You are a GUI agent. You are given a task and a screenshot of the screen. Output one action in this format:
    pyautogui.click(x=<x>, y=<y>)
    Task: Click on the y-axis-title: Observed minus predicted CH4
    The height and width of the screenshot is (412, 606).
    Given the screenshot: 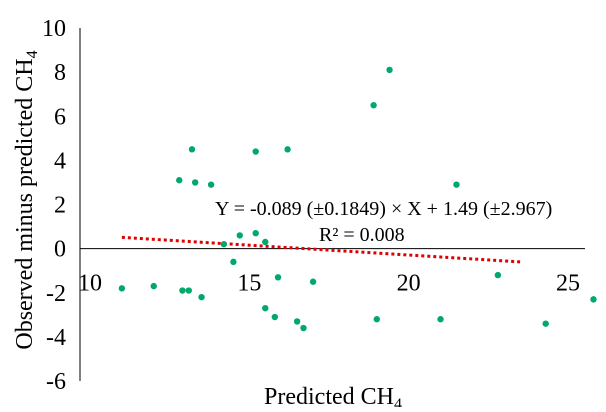 What is the action you would take?
    pyautogui.click(x=26, y=199)
    